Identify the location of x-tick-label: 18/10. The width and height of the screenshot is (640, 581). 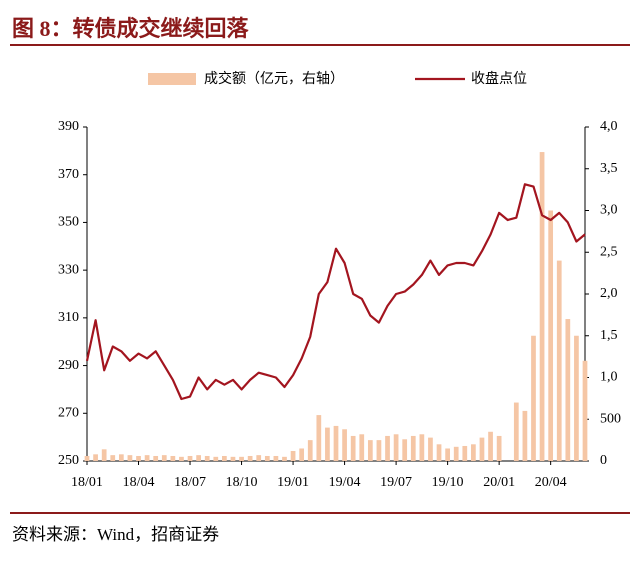
(242, 482).